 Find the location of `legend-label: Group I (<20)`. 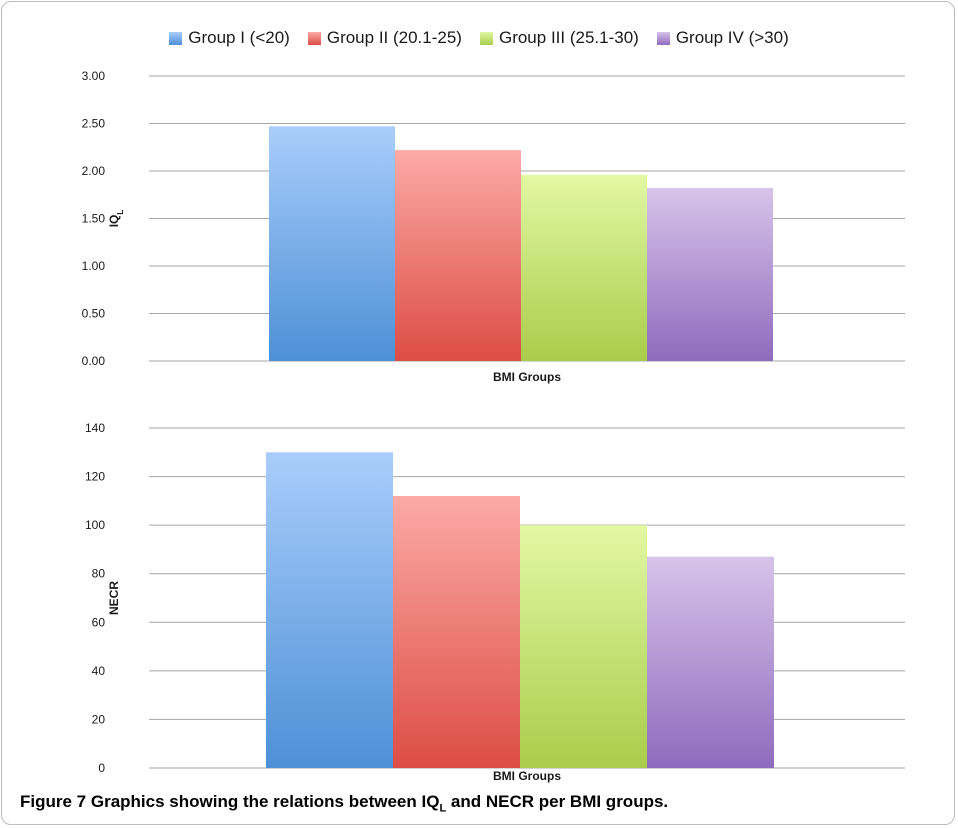

legend-label: Group I (<20) is located at coordinates (239, 37).